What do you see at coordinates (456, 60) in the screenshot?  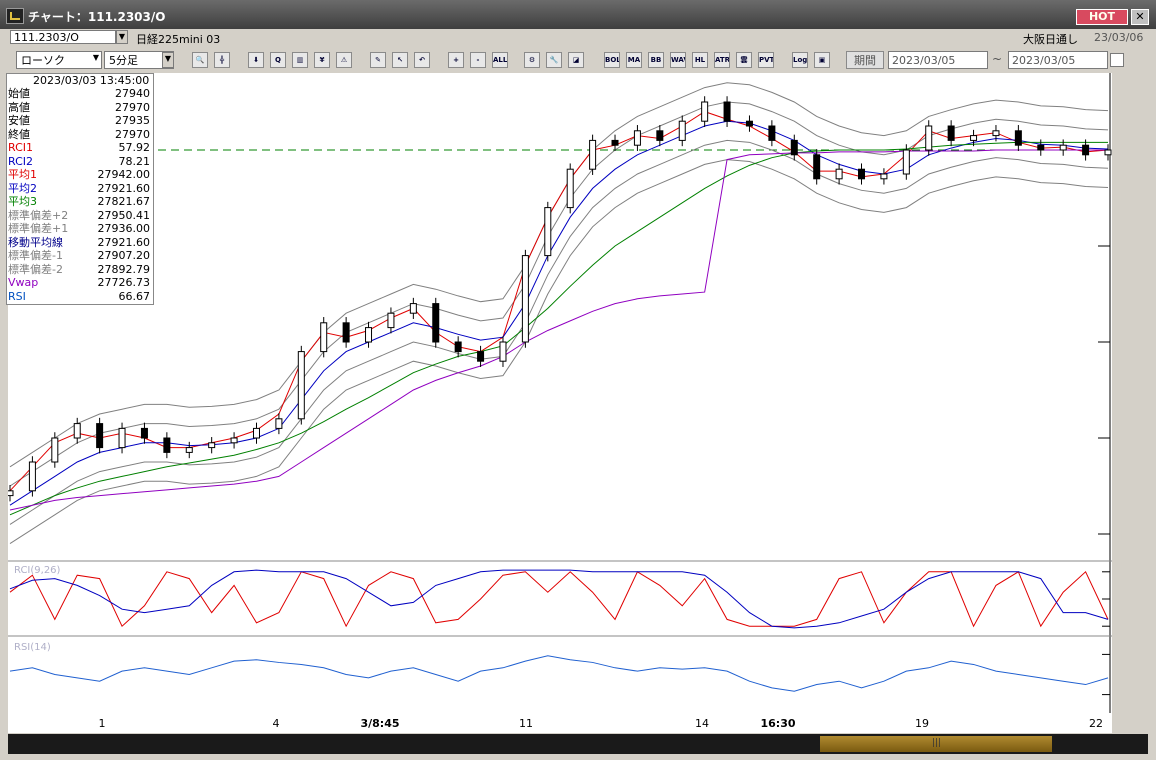 I see `zoom-in-icon: +` at bounding box center [456, 60].